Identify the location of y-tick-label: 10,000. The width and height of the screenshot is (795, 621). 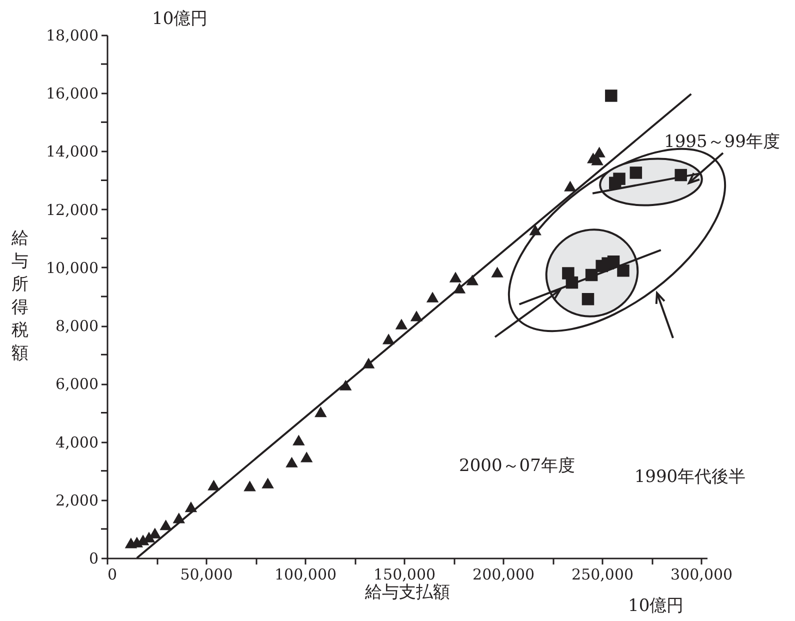
(72, 267).